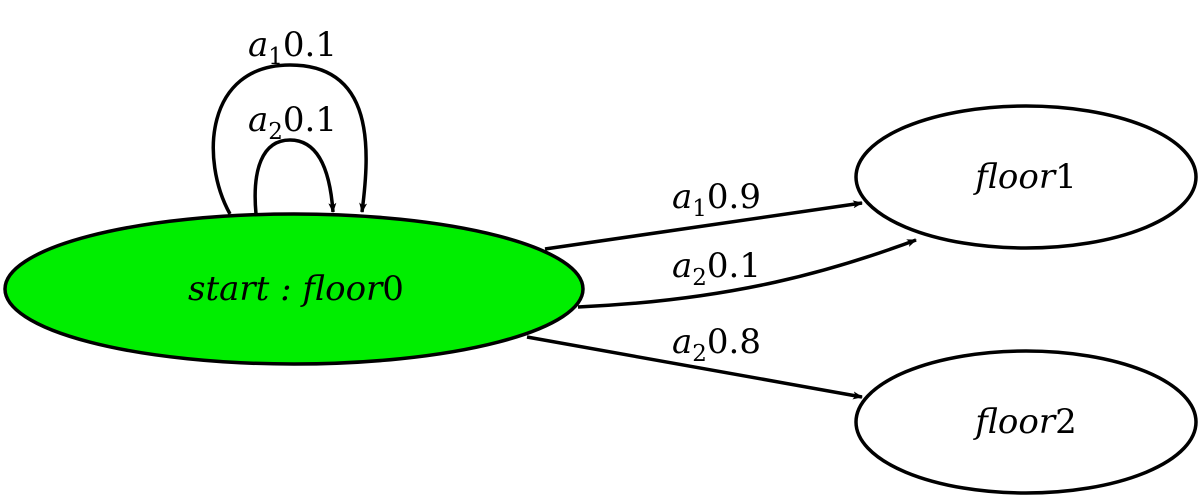 Image resolution: width=1200 pixels, height=504 pixels. I want to click on node-floor1-label: floor1, so click(1024, 177).